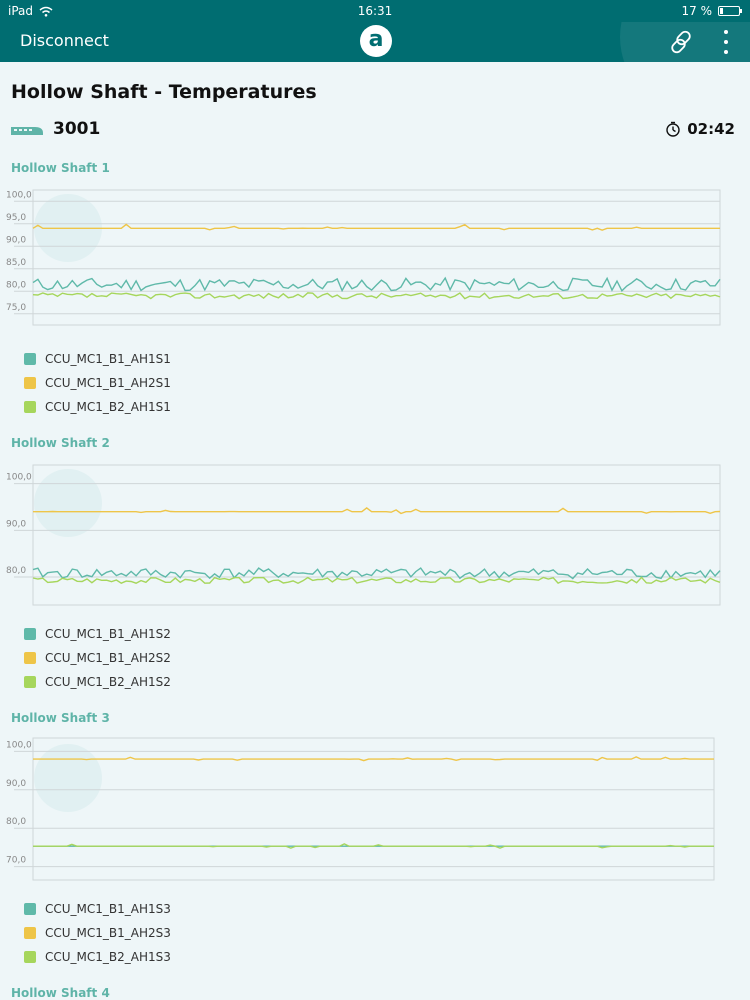 The image size is (750, 1000). I want to click on legend-item: CCU_MC1_B1_AH2S3, so click(97, 933).